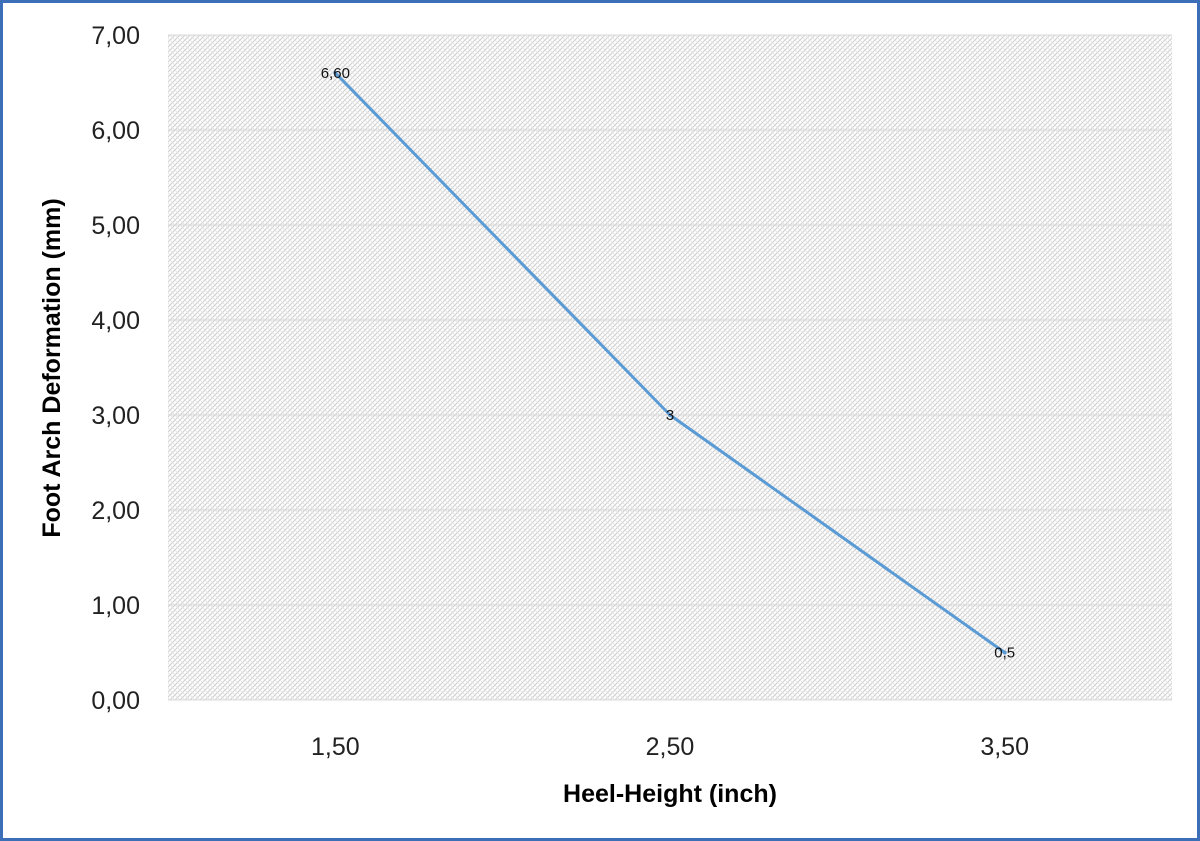 This screenshot has height=841, width=1200. I want to click on y-tick-label: 7,00, so click(115, 36).